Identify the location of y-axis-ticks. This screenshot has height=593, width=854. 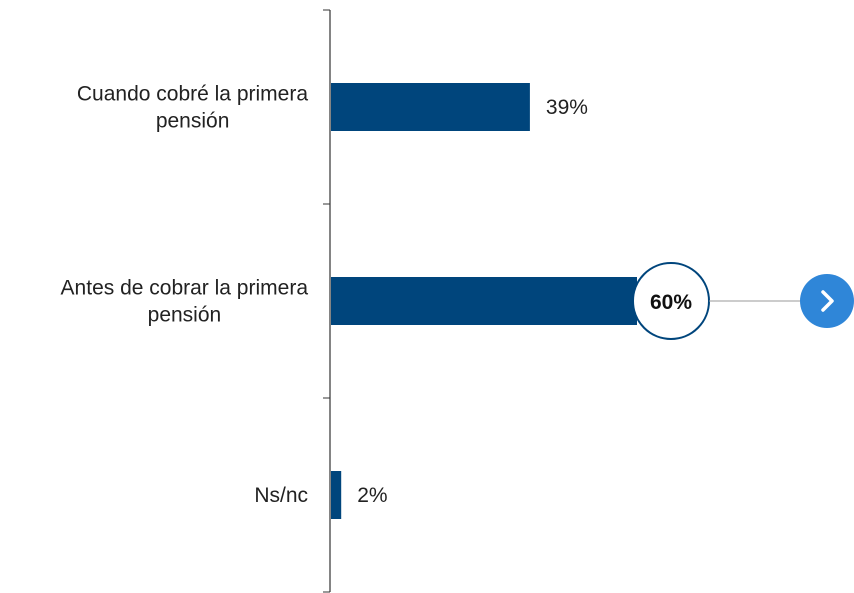
(326, 301).